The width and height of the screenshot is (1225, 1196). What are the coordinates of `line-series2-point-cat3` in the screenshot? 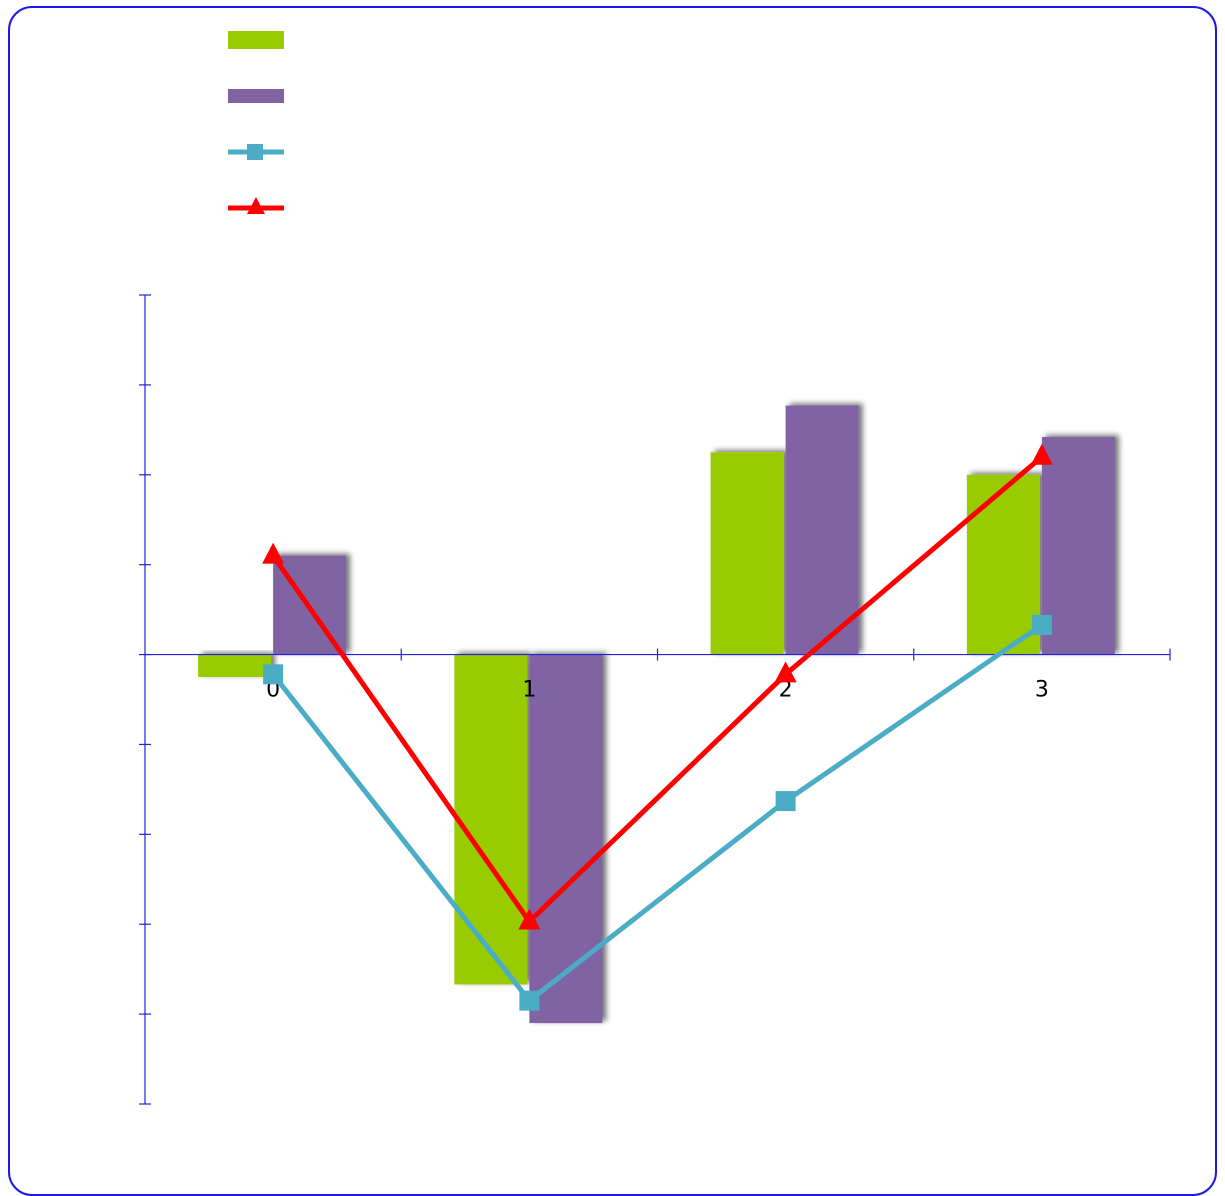 It's located at (1041, 454).